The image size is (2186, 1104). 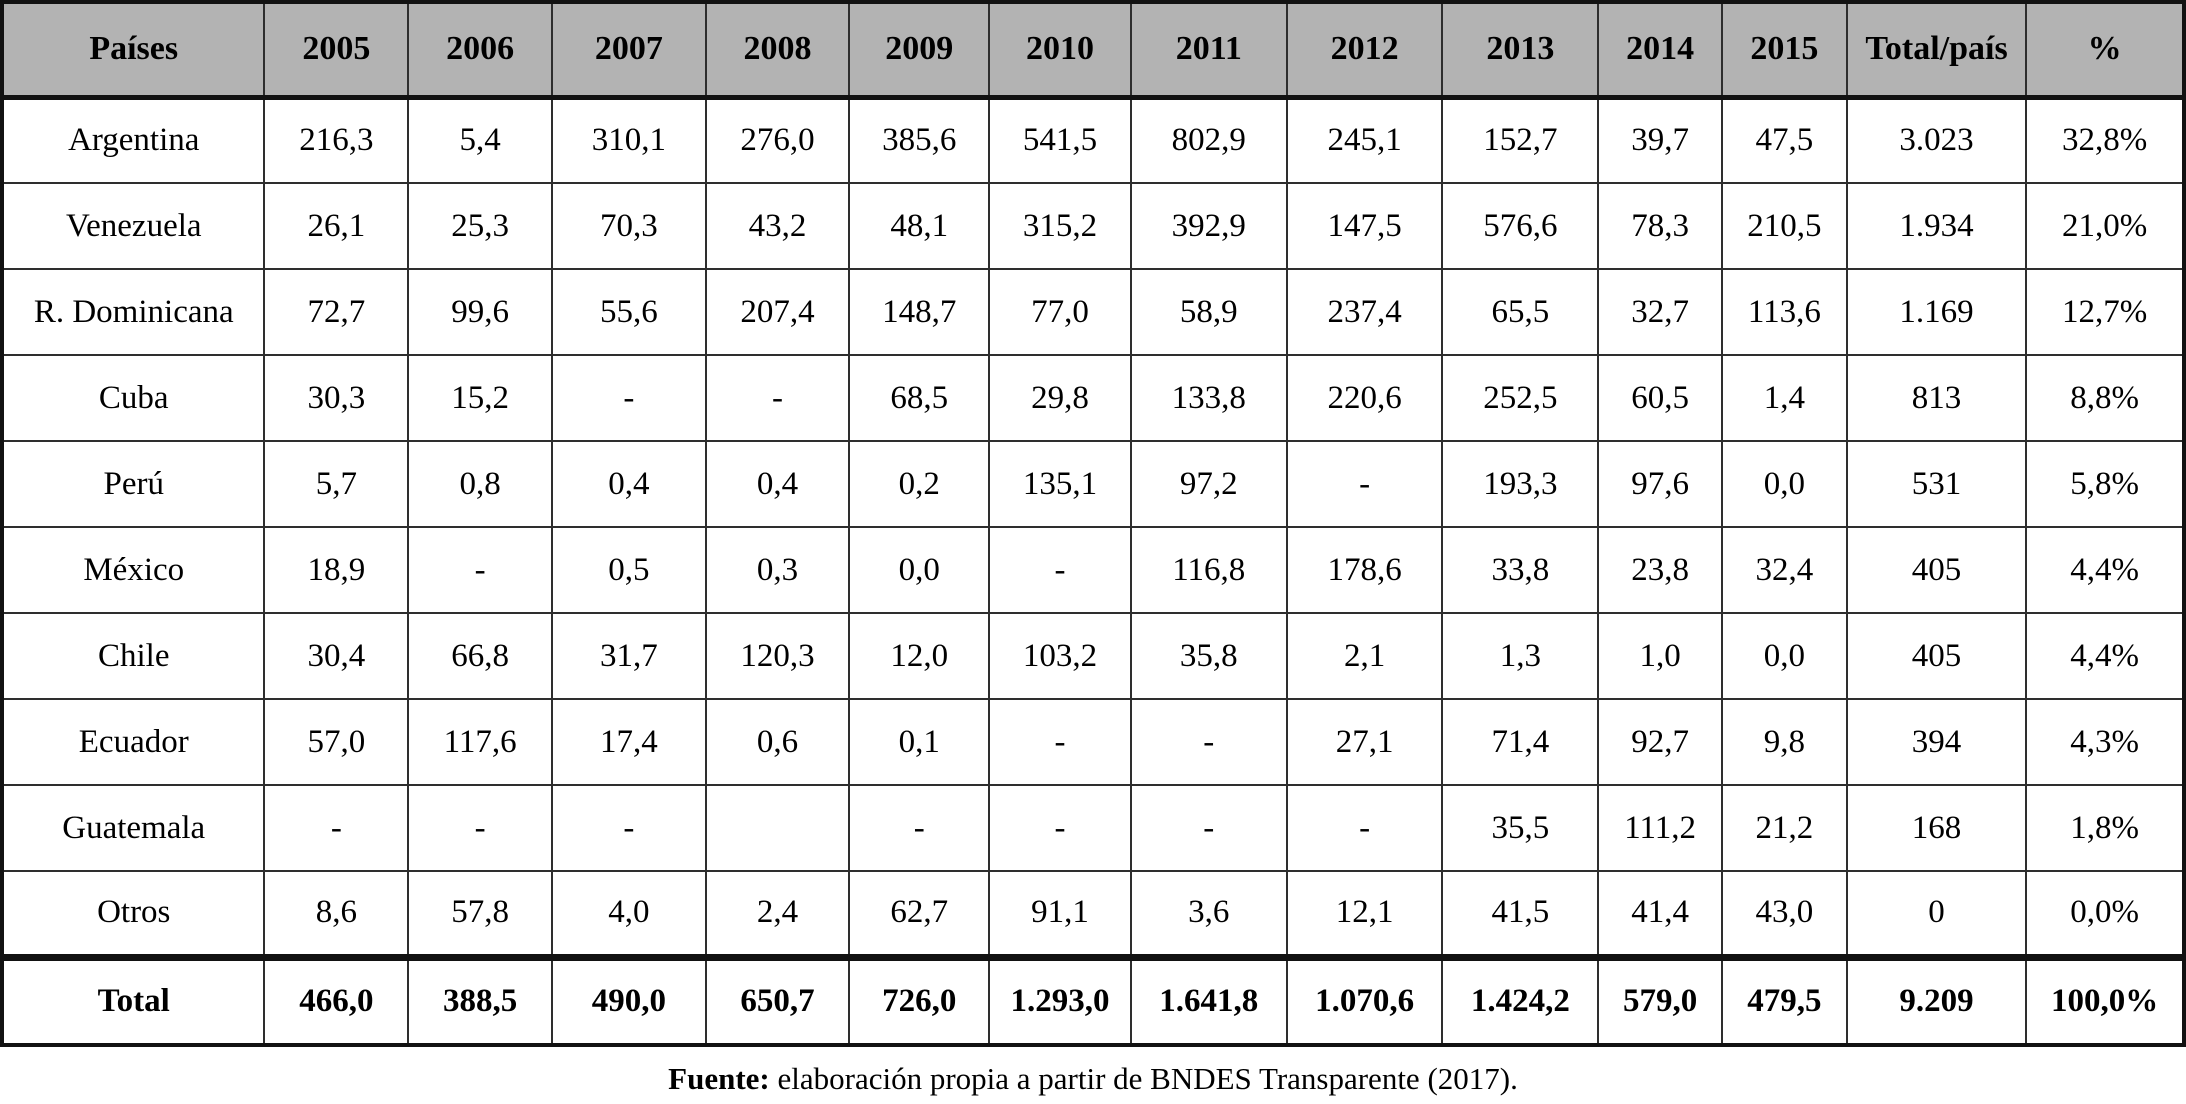 What do you see at coordinates (1208, 140) in the screenshot?
I see `cell-argentina-2011: 802,9` at bounding box center [1208, 140].